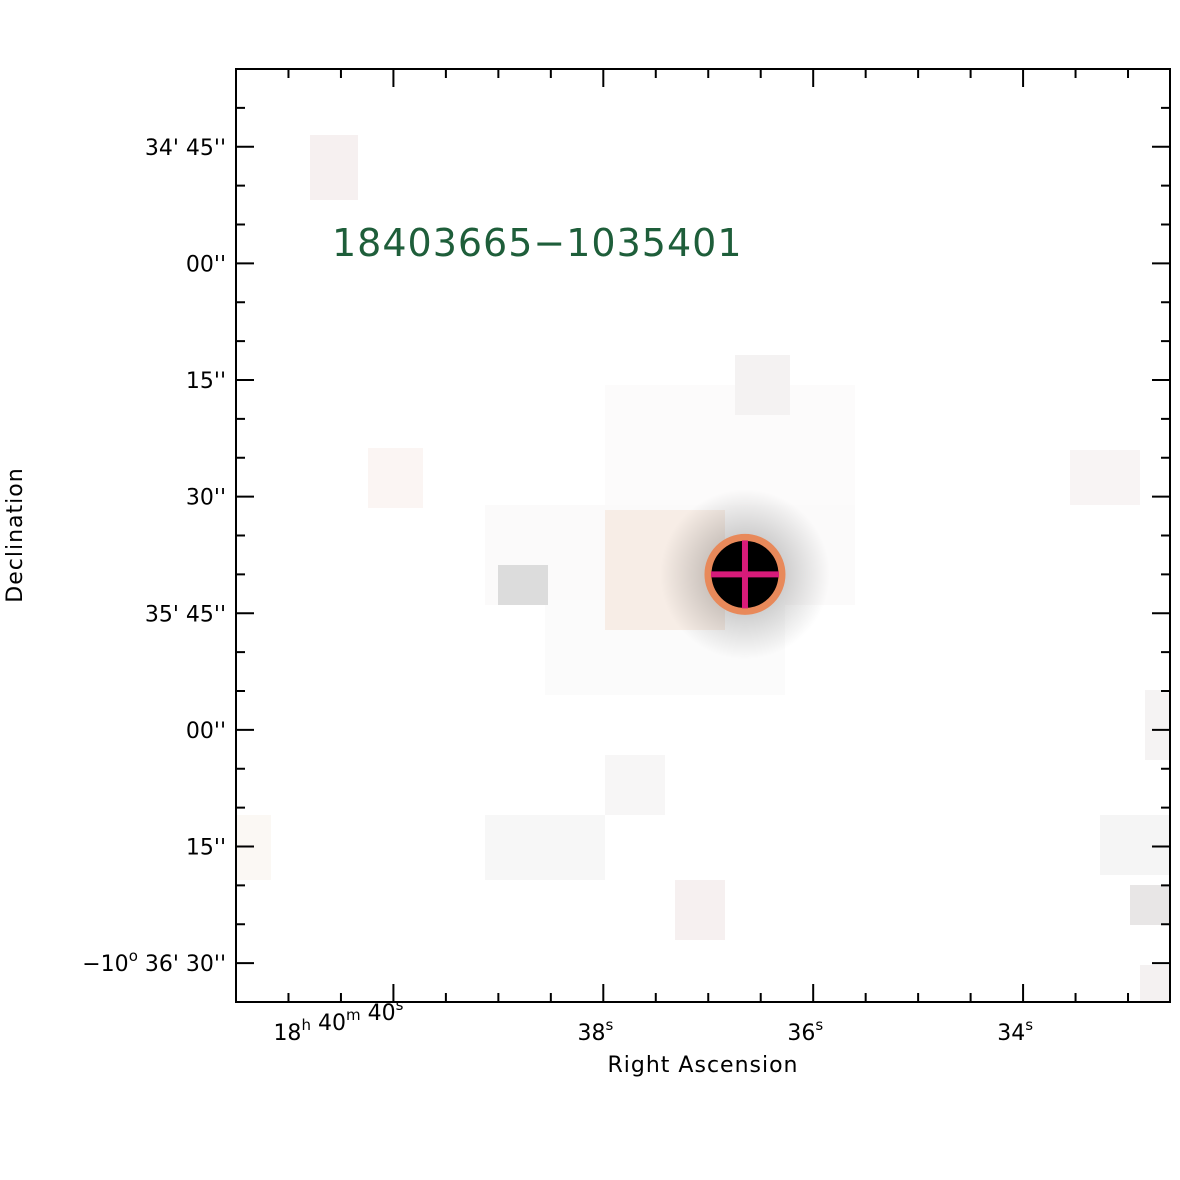  Describe the element at coordinates (15, 534) in the screenshot. I see `y-axis-title: Declination` at that location.